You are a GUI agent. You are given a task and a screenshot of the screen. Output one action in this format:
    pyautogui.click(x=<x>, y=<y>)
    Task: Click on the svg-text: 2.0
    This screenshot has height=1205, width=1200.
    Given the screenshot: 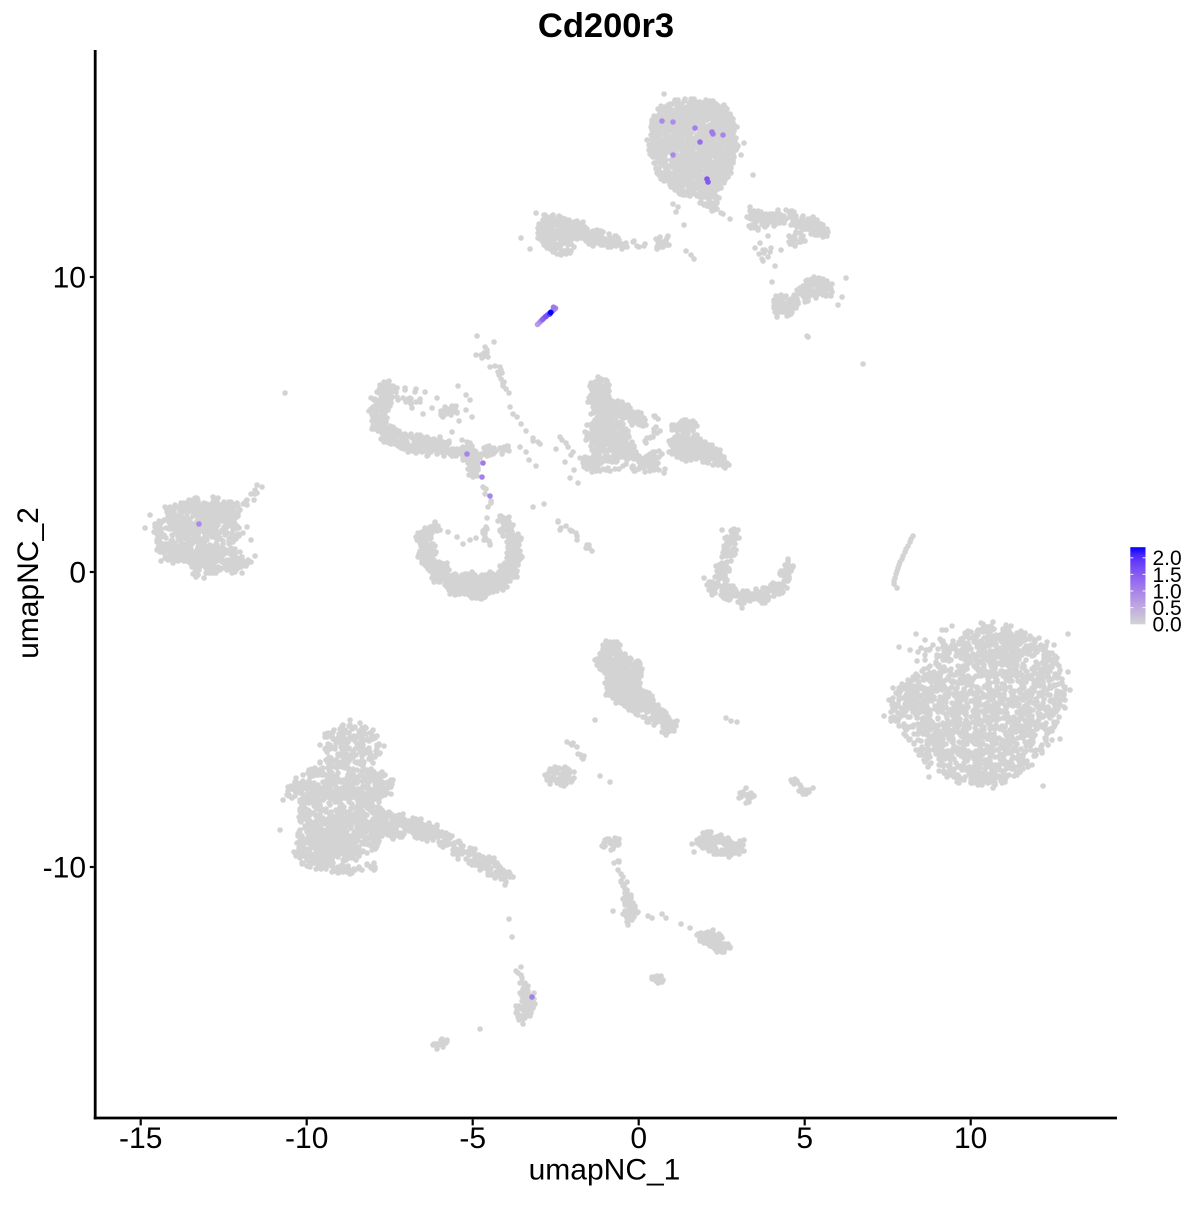 What is the action you would take?
    pyautogui.click(x=1167, y=558)
    